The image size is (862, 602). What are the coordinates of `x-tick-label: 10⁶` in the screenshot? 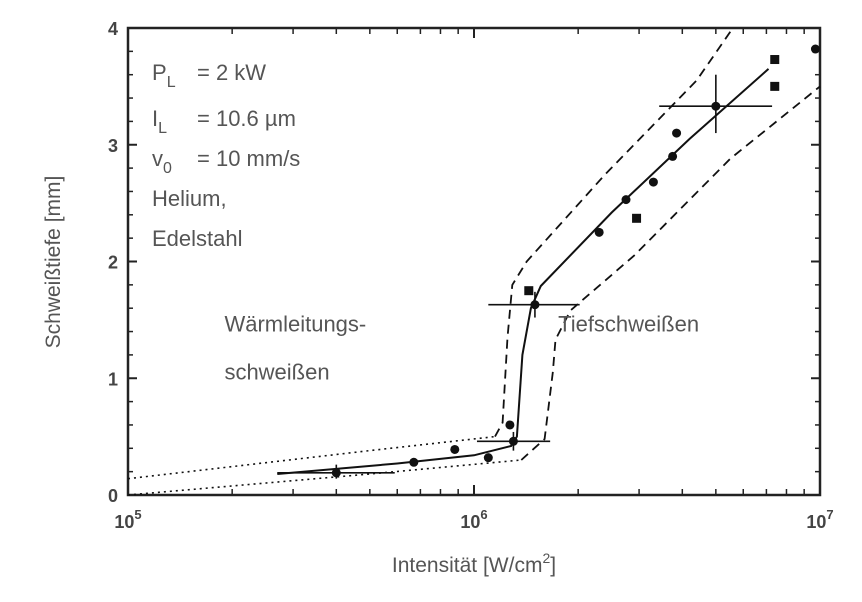 It's located at (473, 519).